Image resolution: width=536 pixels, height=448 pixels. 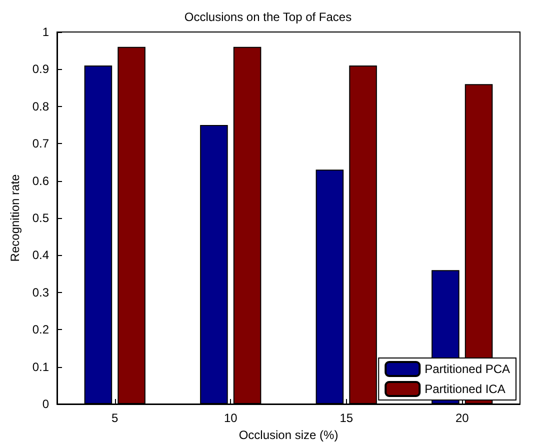 What do you see at coordinates (347, 418) in the screenshot?
I see `x-tick-label: 15` at bounding box center [347, 418].